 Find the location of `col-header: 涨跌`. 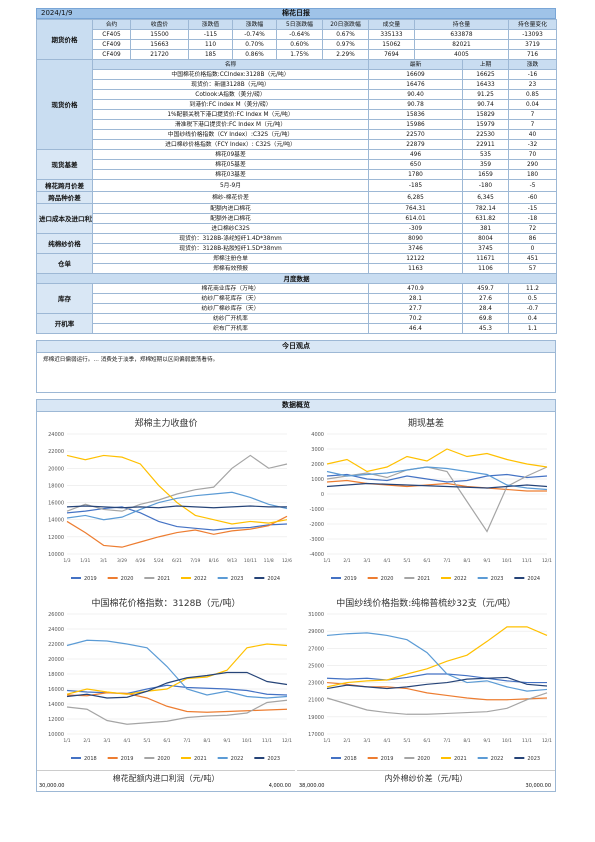

col-header: 涨跌 is located at coordinates (532, 64).